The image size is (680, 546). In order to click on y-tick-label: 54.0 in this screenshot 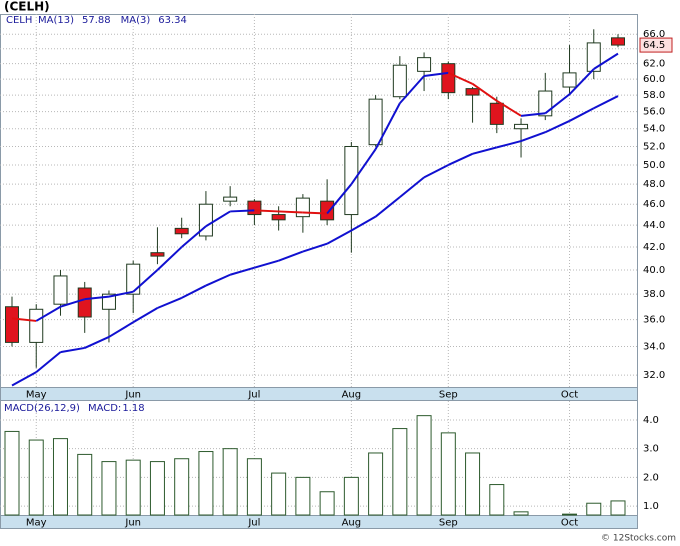, I will do `click(654, 129)`.